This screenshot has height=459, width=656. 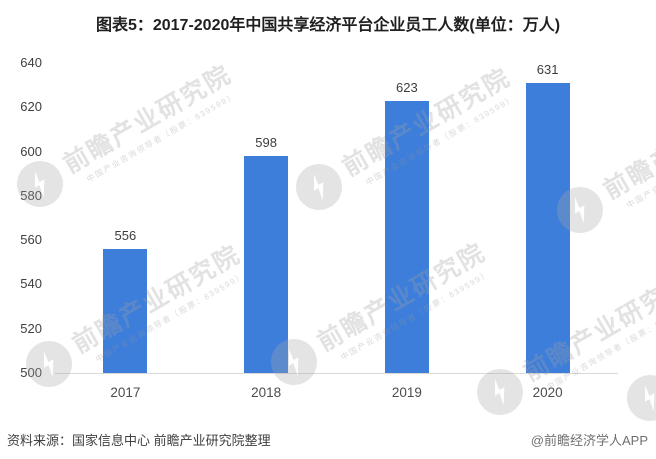 I want to click on y-axis-tick-label: 600, so click(x=31, y=151).